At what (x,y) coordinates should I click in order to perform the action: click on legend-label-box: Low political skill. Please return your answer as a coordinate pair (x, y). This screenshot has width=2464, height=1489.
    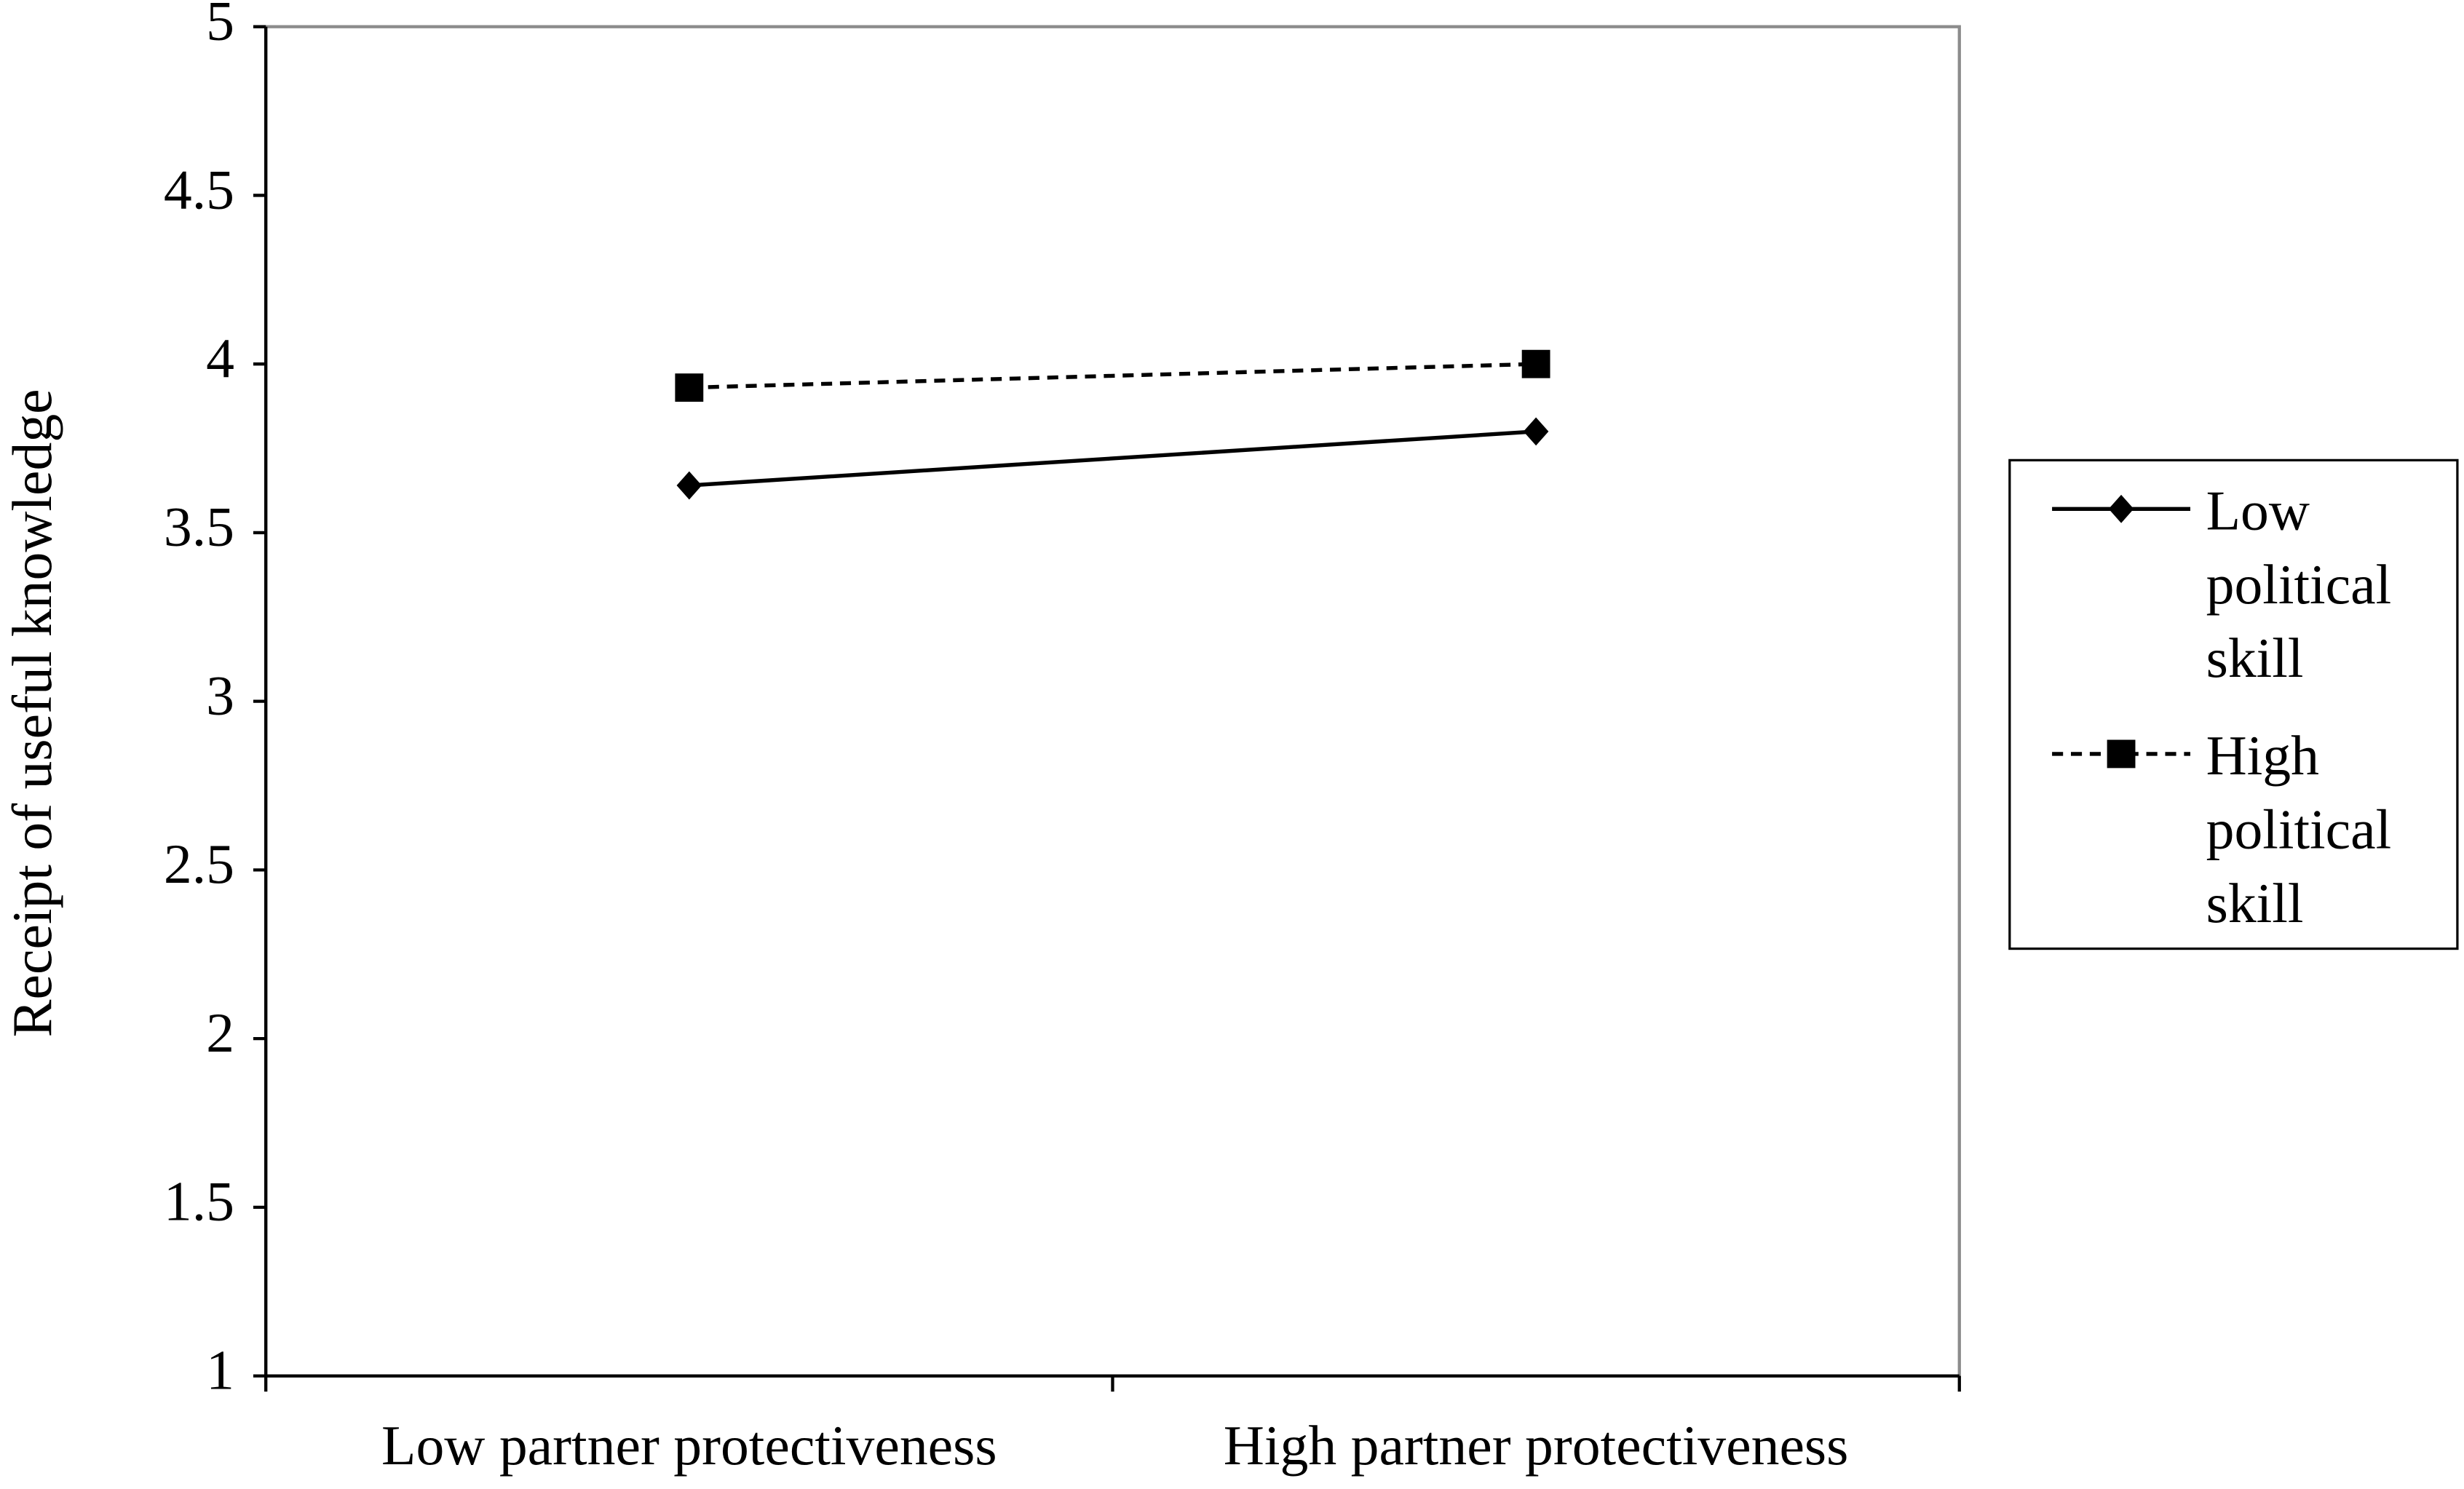
    Looking at the image, I should click on (2299, 584).